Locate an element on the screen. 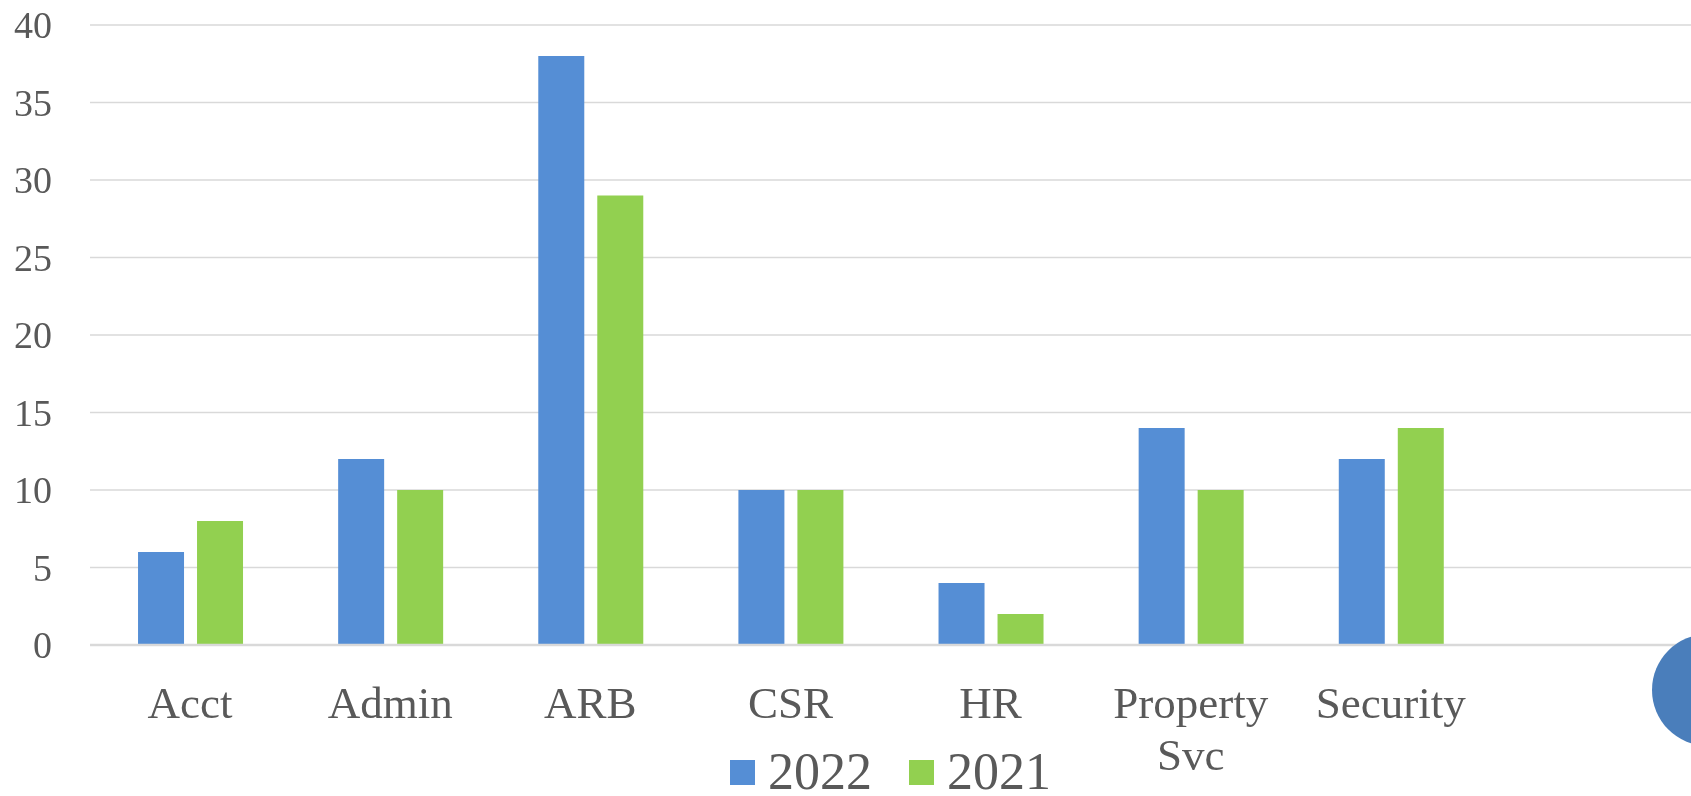 Image resolution: width=1691 pixels, height=796 pixels. x-tick-label: Acct is located at coordinates (190, 703).